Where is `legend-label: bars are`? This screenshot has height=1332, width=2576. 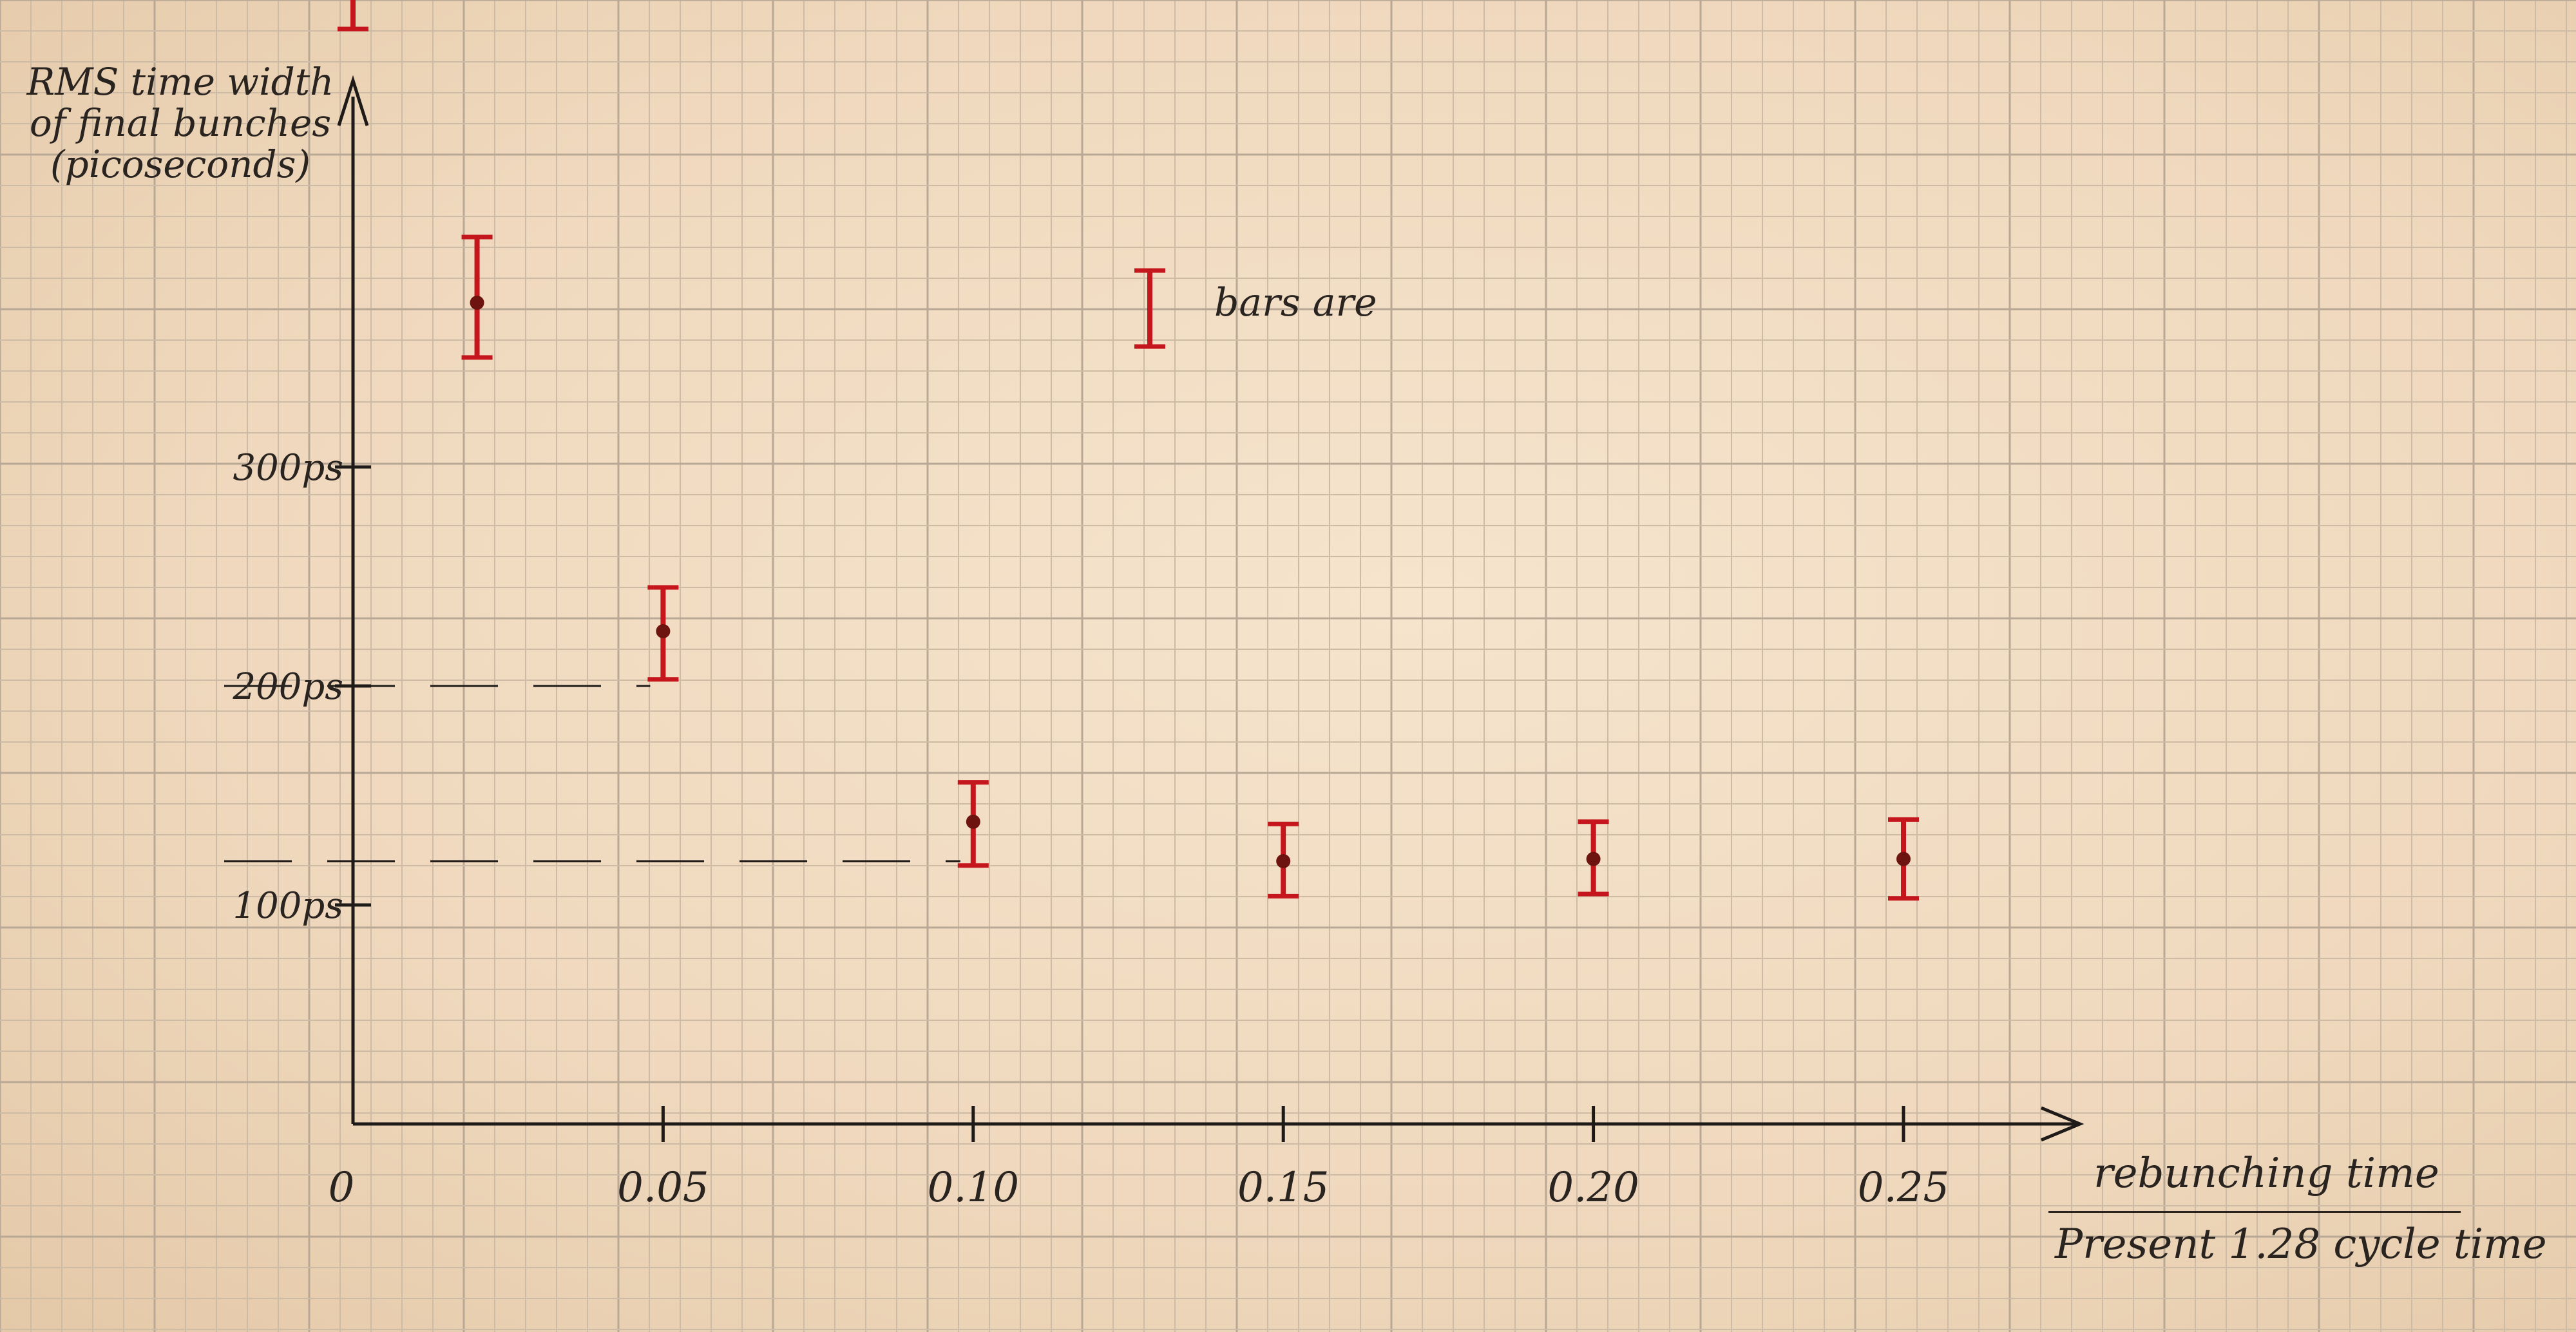
legend-label: bars are is located at coordinates (1295, 303).